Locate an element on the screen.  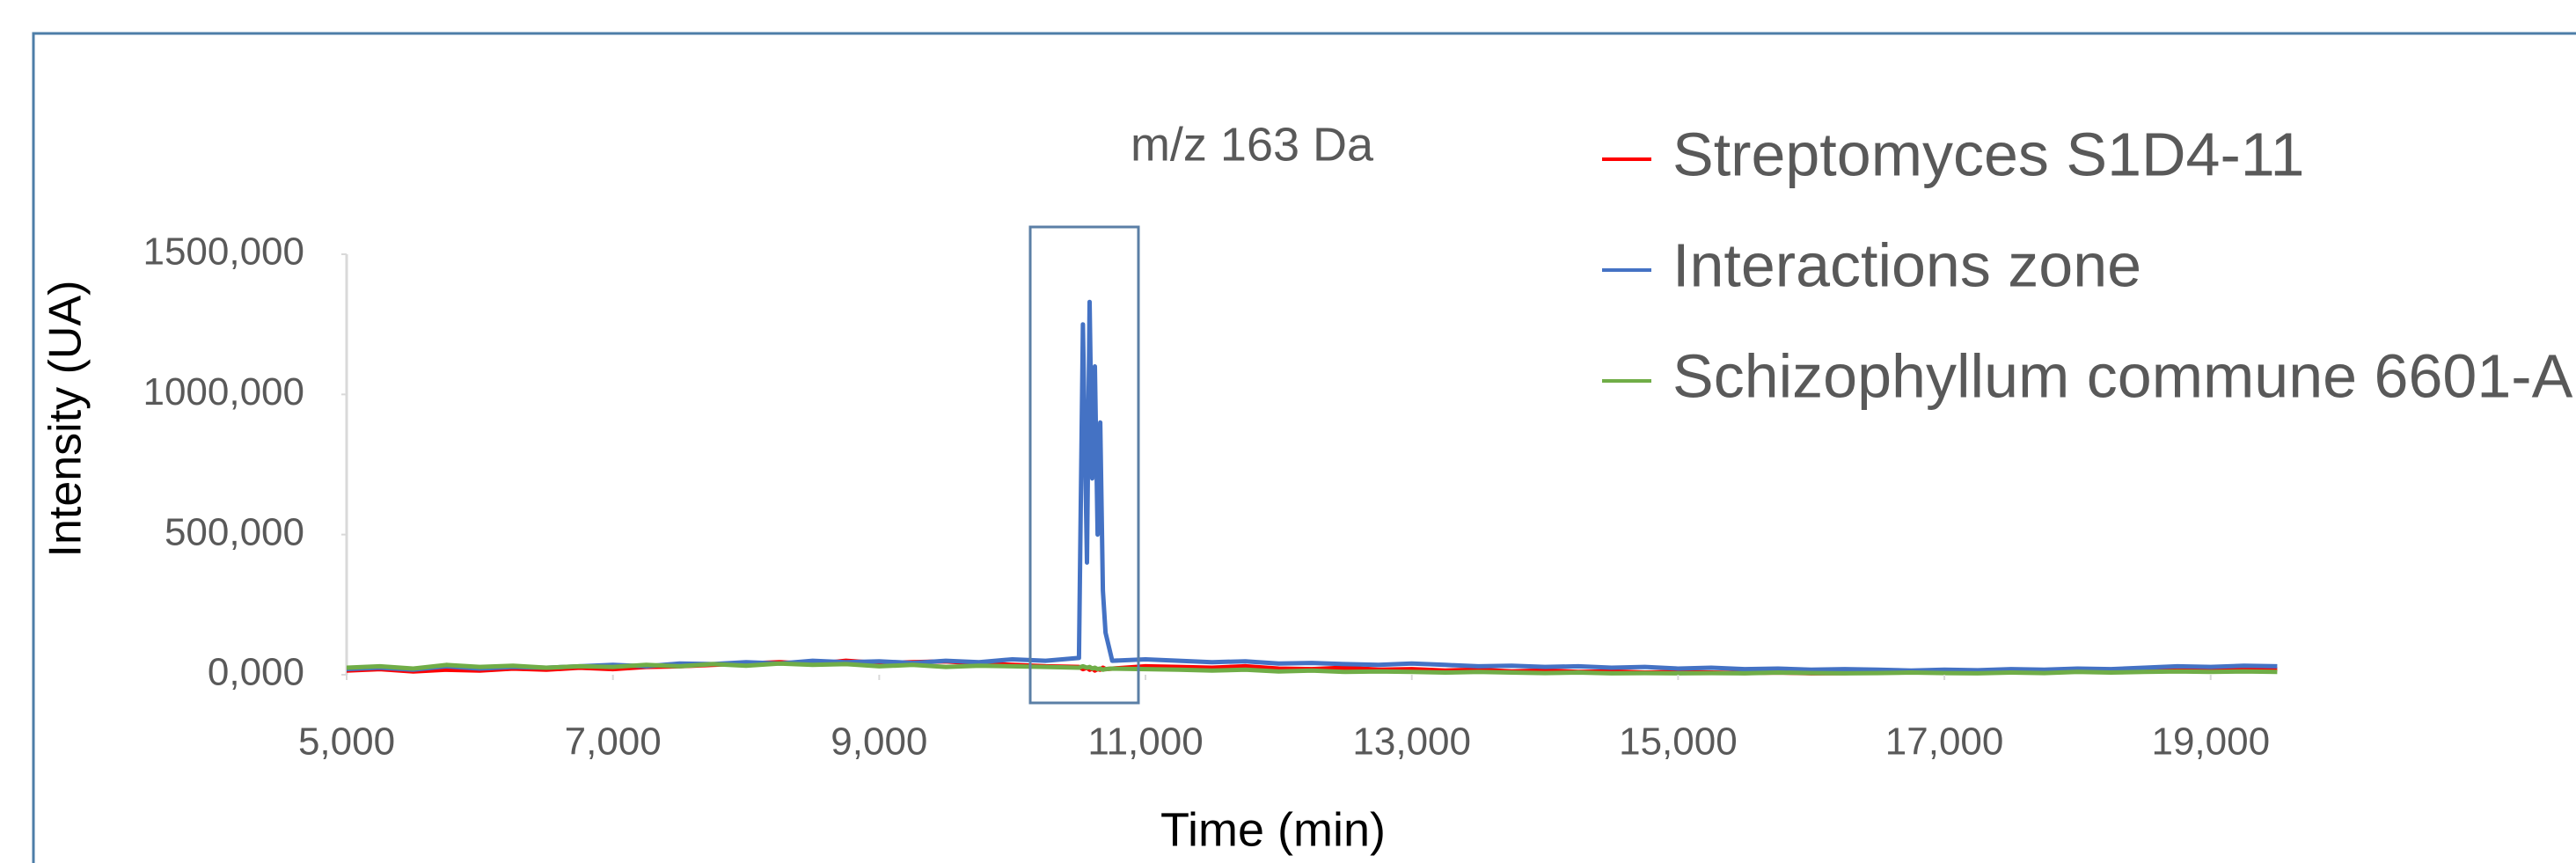
series-line is located at coordinates (1312, 668).